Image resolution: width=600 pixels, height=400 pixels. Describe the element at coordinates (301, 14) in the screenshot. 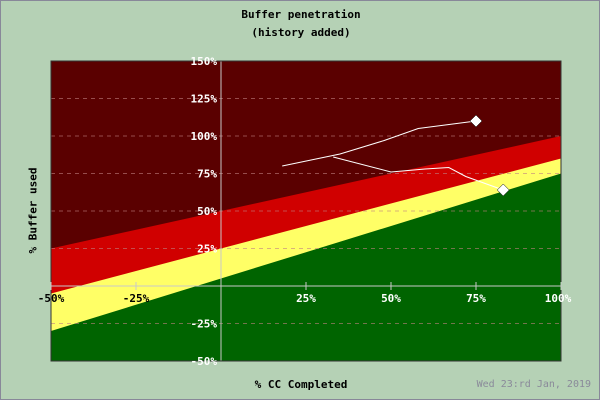

I see `chart-title: Buffer penetration` at that location.